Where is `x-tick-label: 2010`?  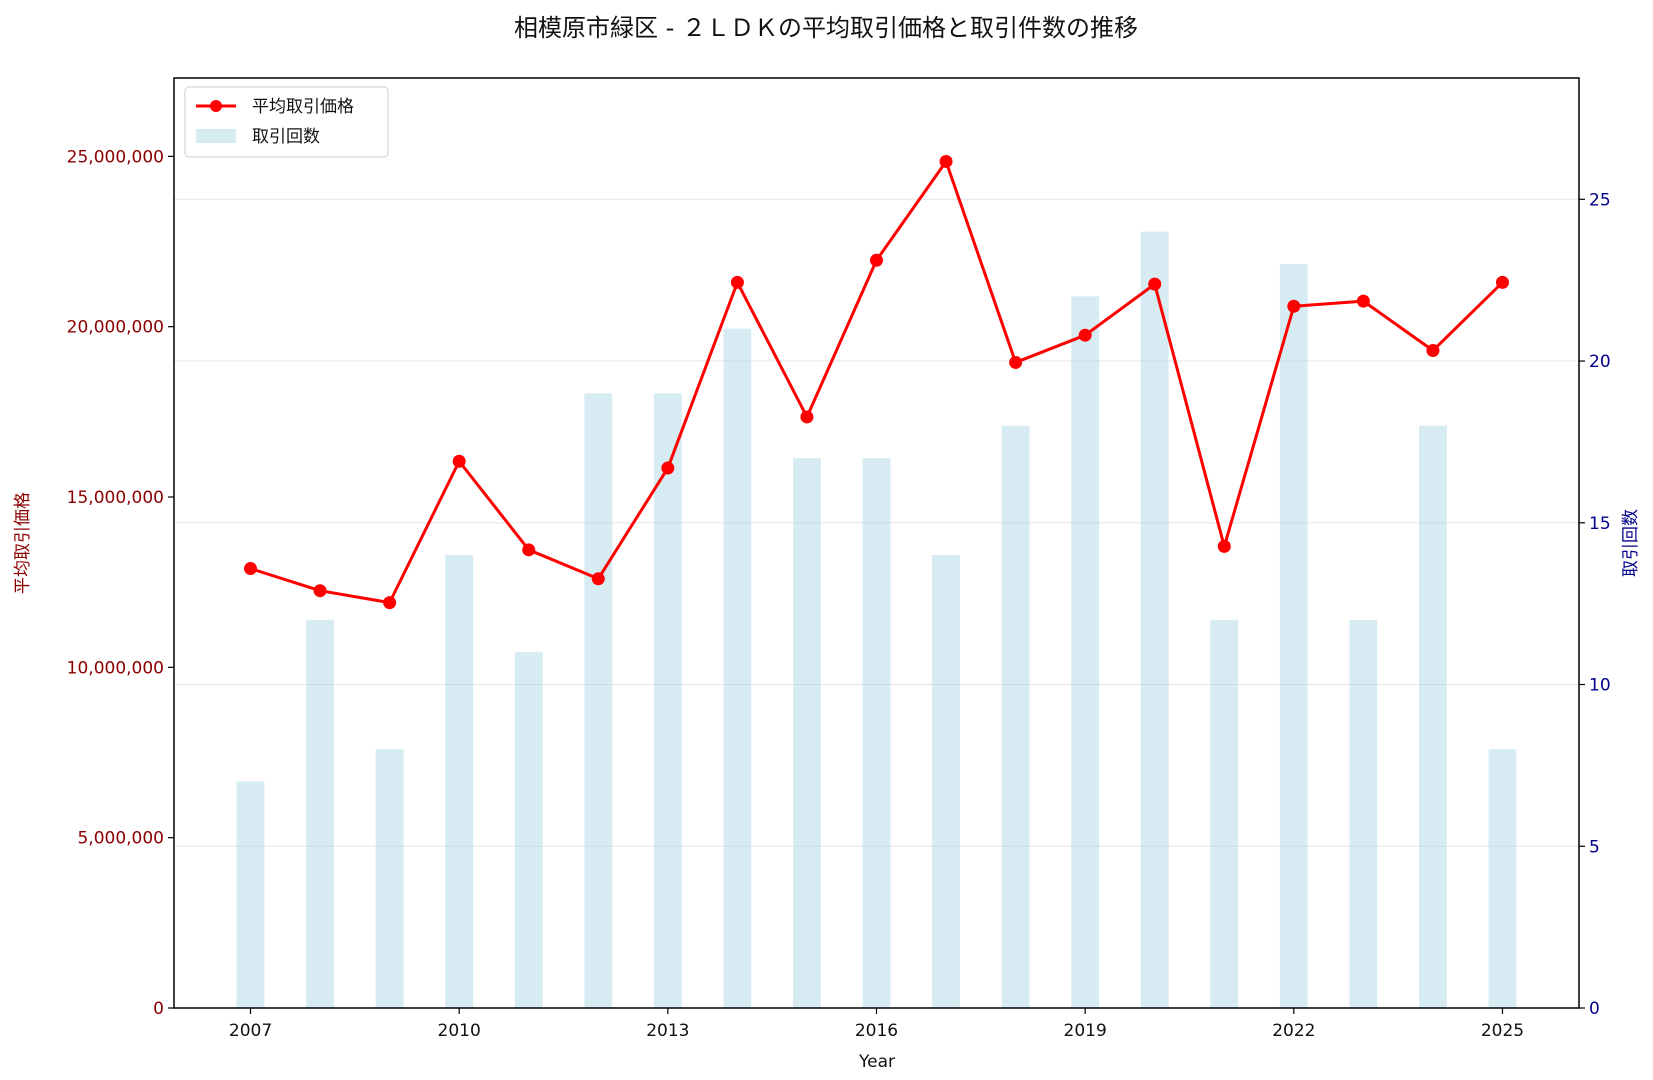 x-tick-label: 2010 is located at coordinates (459, 1031).